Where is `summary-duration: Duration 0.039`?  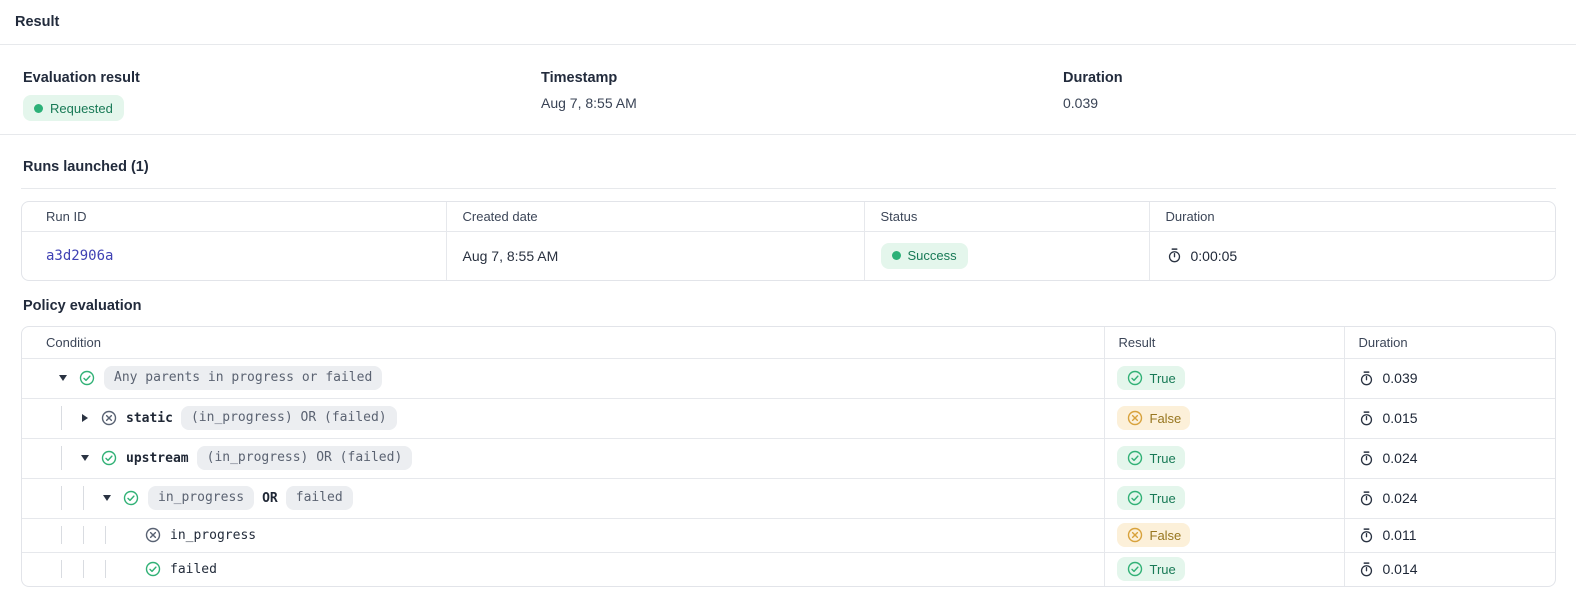
summary-duration: Duration 0.039 is located at coordinates (1093, 102).